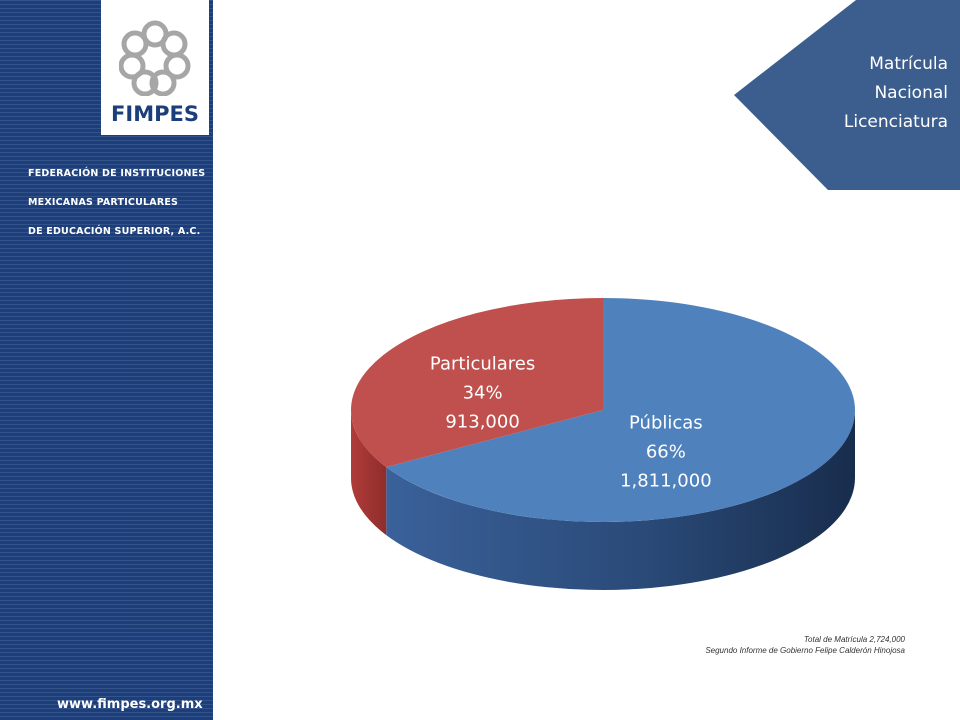 This screenshot has height=720, width=960. I want to click on pie-side-públicas, so click(620, 500).